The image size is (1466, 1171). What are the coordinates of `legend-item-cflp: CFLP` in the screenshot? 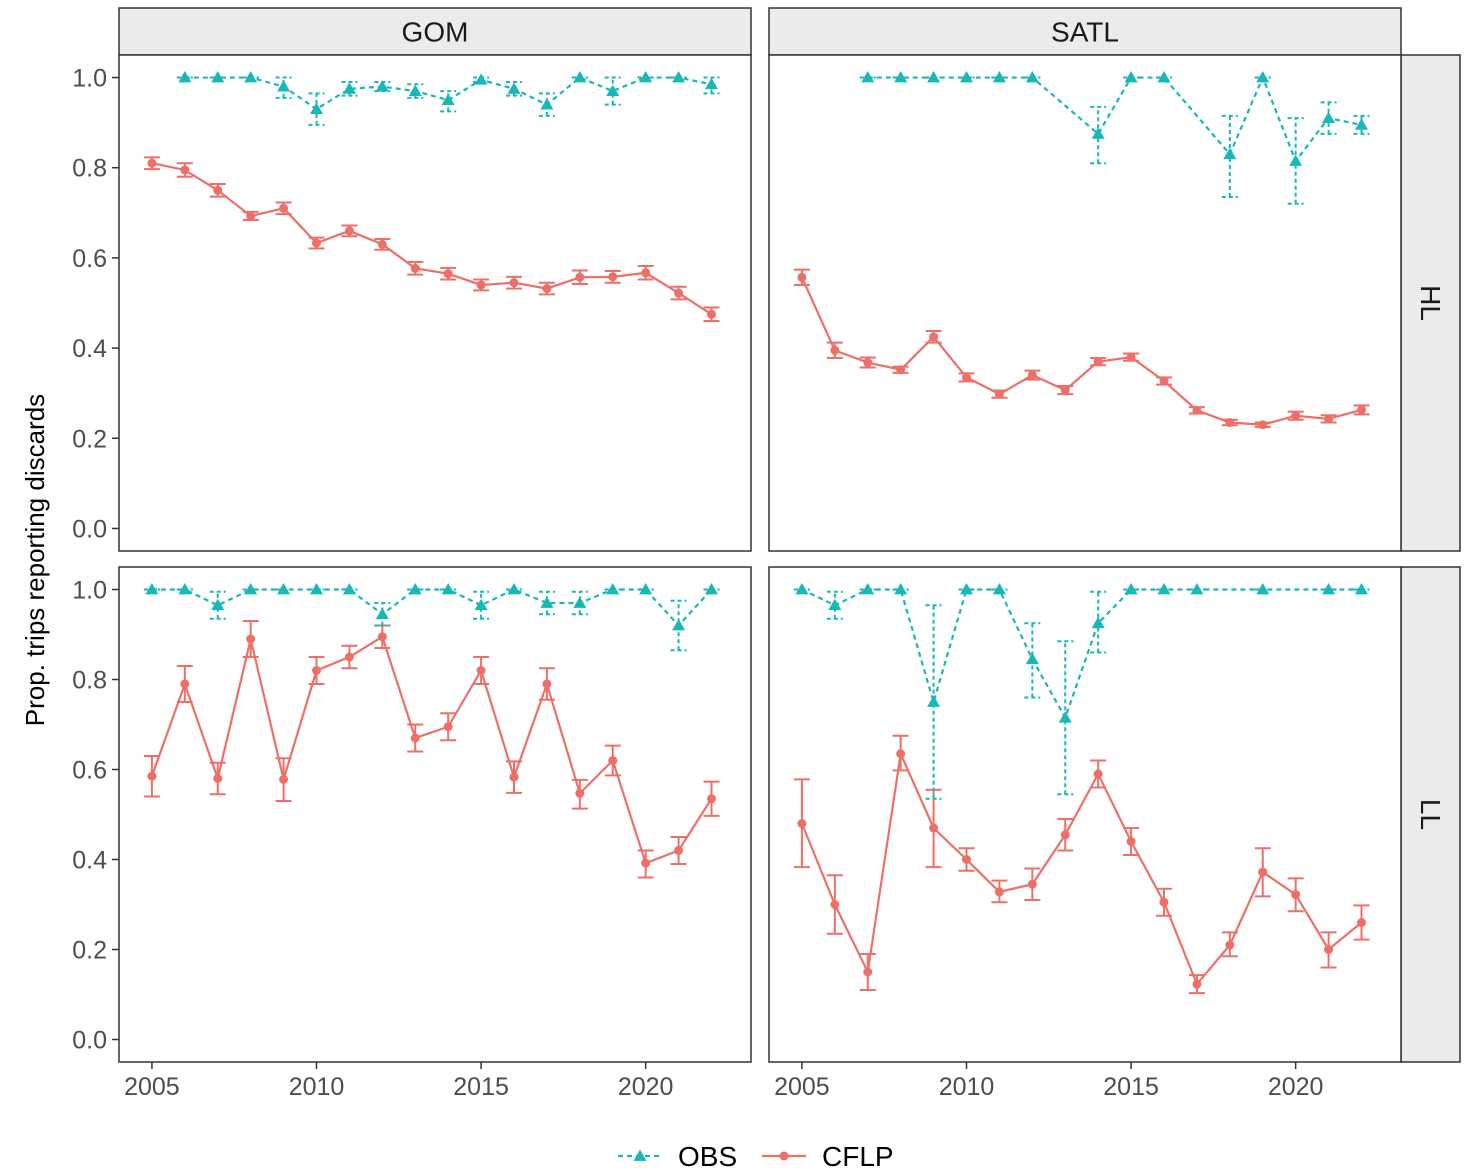 It's located at (828, 1156).